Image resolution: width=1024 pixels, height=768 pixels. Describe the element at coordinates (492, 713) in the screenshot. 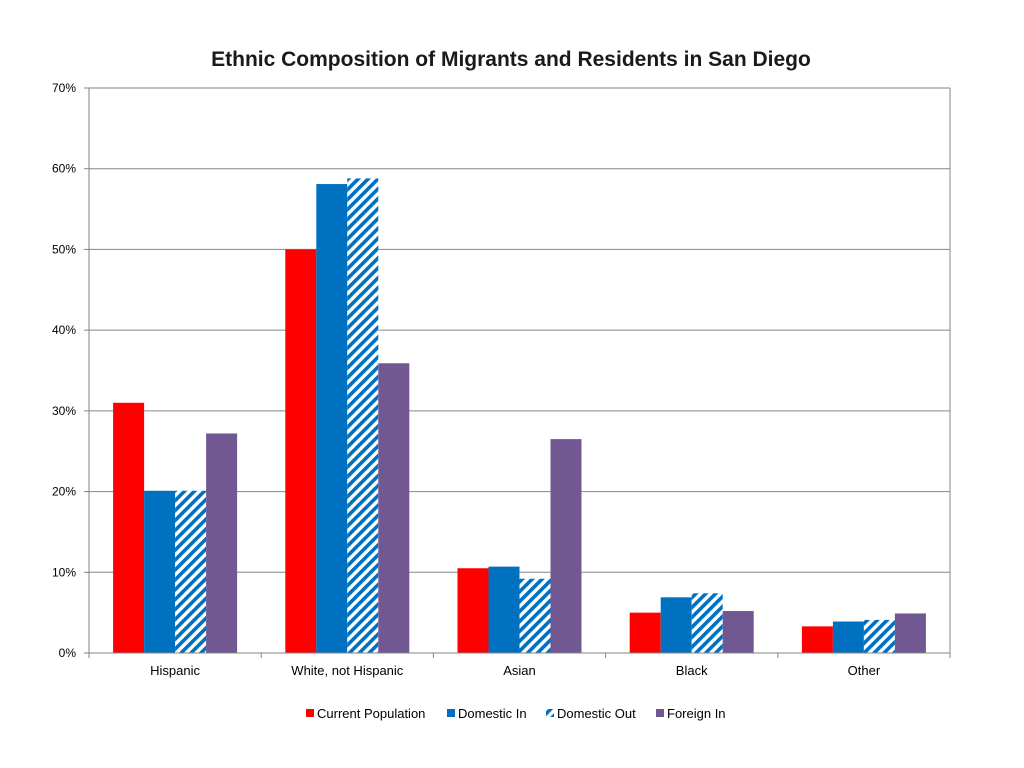

I see `legend-label: Domestic In` at that location.